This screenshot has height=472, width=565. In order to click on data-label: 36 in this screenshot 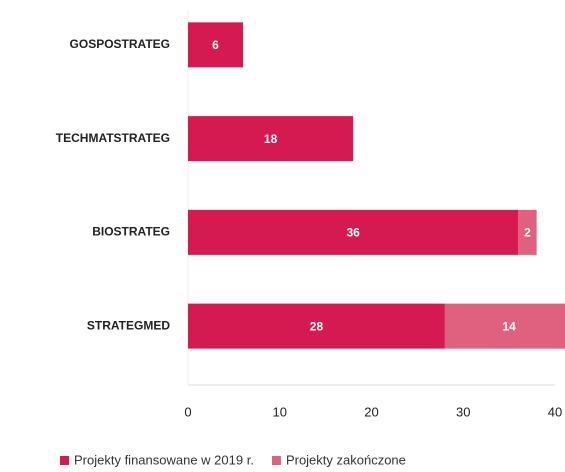, I will do `click(353, 233)`.